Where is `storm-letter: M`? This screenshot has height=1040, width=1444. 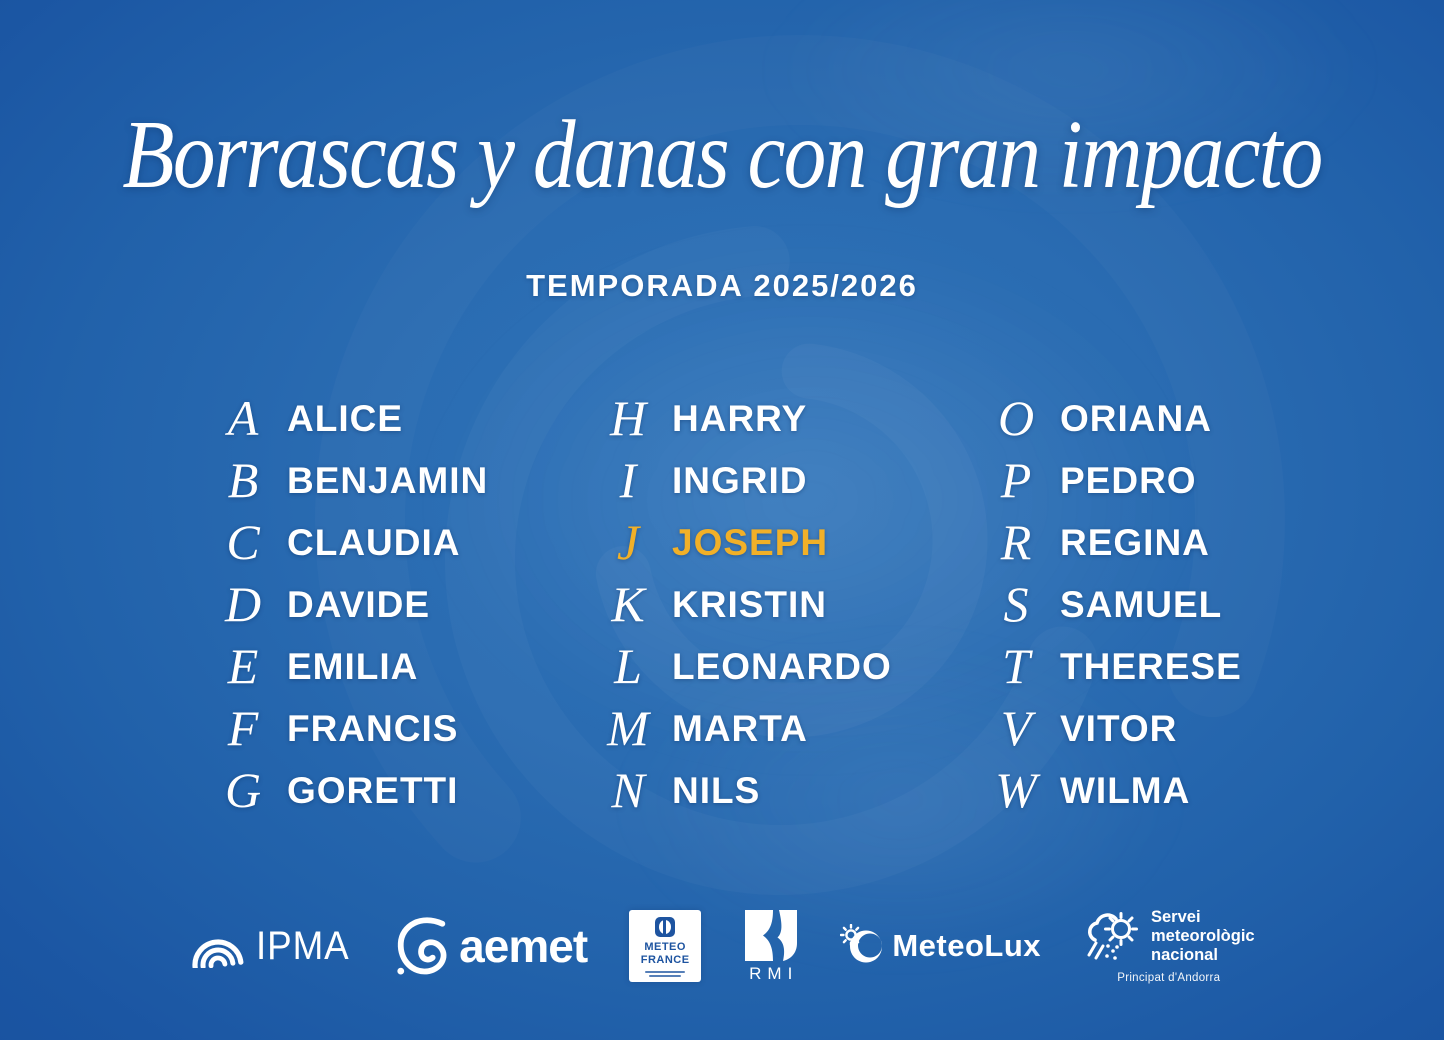 storm-letter: M is located at coordinates (628, 728).